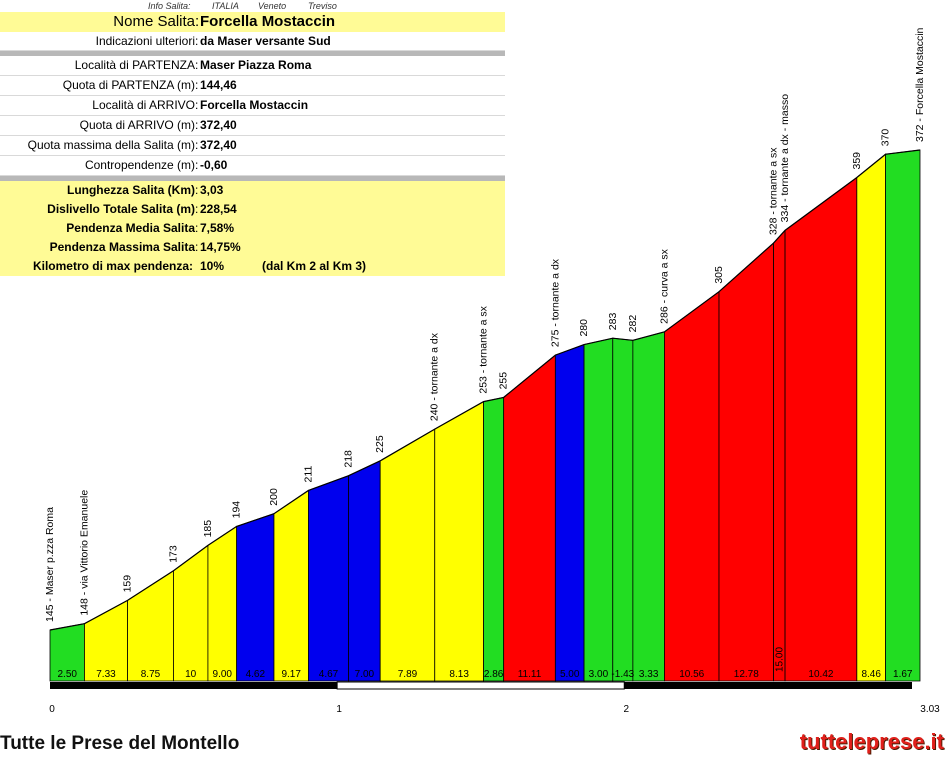 Image resolution: width=950 pixels, height=759 pixels. What do you see at coordinates (50, 564) in the screenshot?
I see `altitude-label: 145 - Maser p.zza Roma` at bounding box center [50, 564].